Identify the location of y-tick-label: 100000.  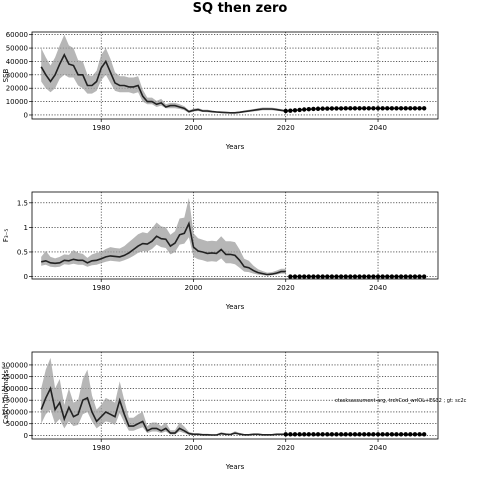
(14, 412).